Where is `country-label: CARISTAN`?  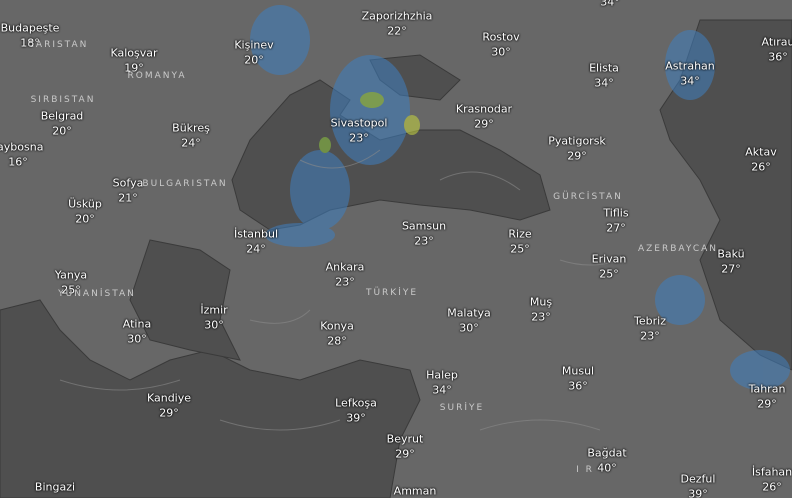 country-label: CARISTAN is located at coordinates (58, 45).